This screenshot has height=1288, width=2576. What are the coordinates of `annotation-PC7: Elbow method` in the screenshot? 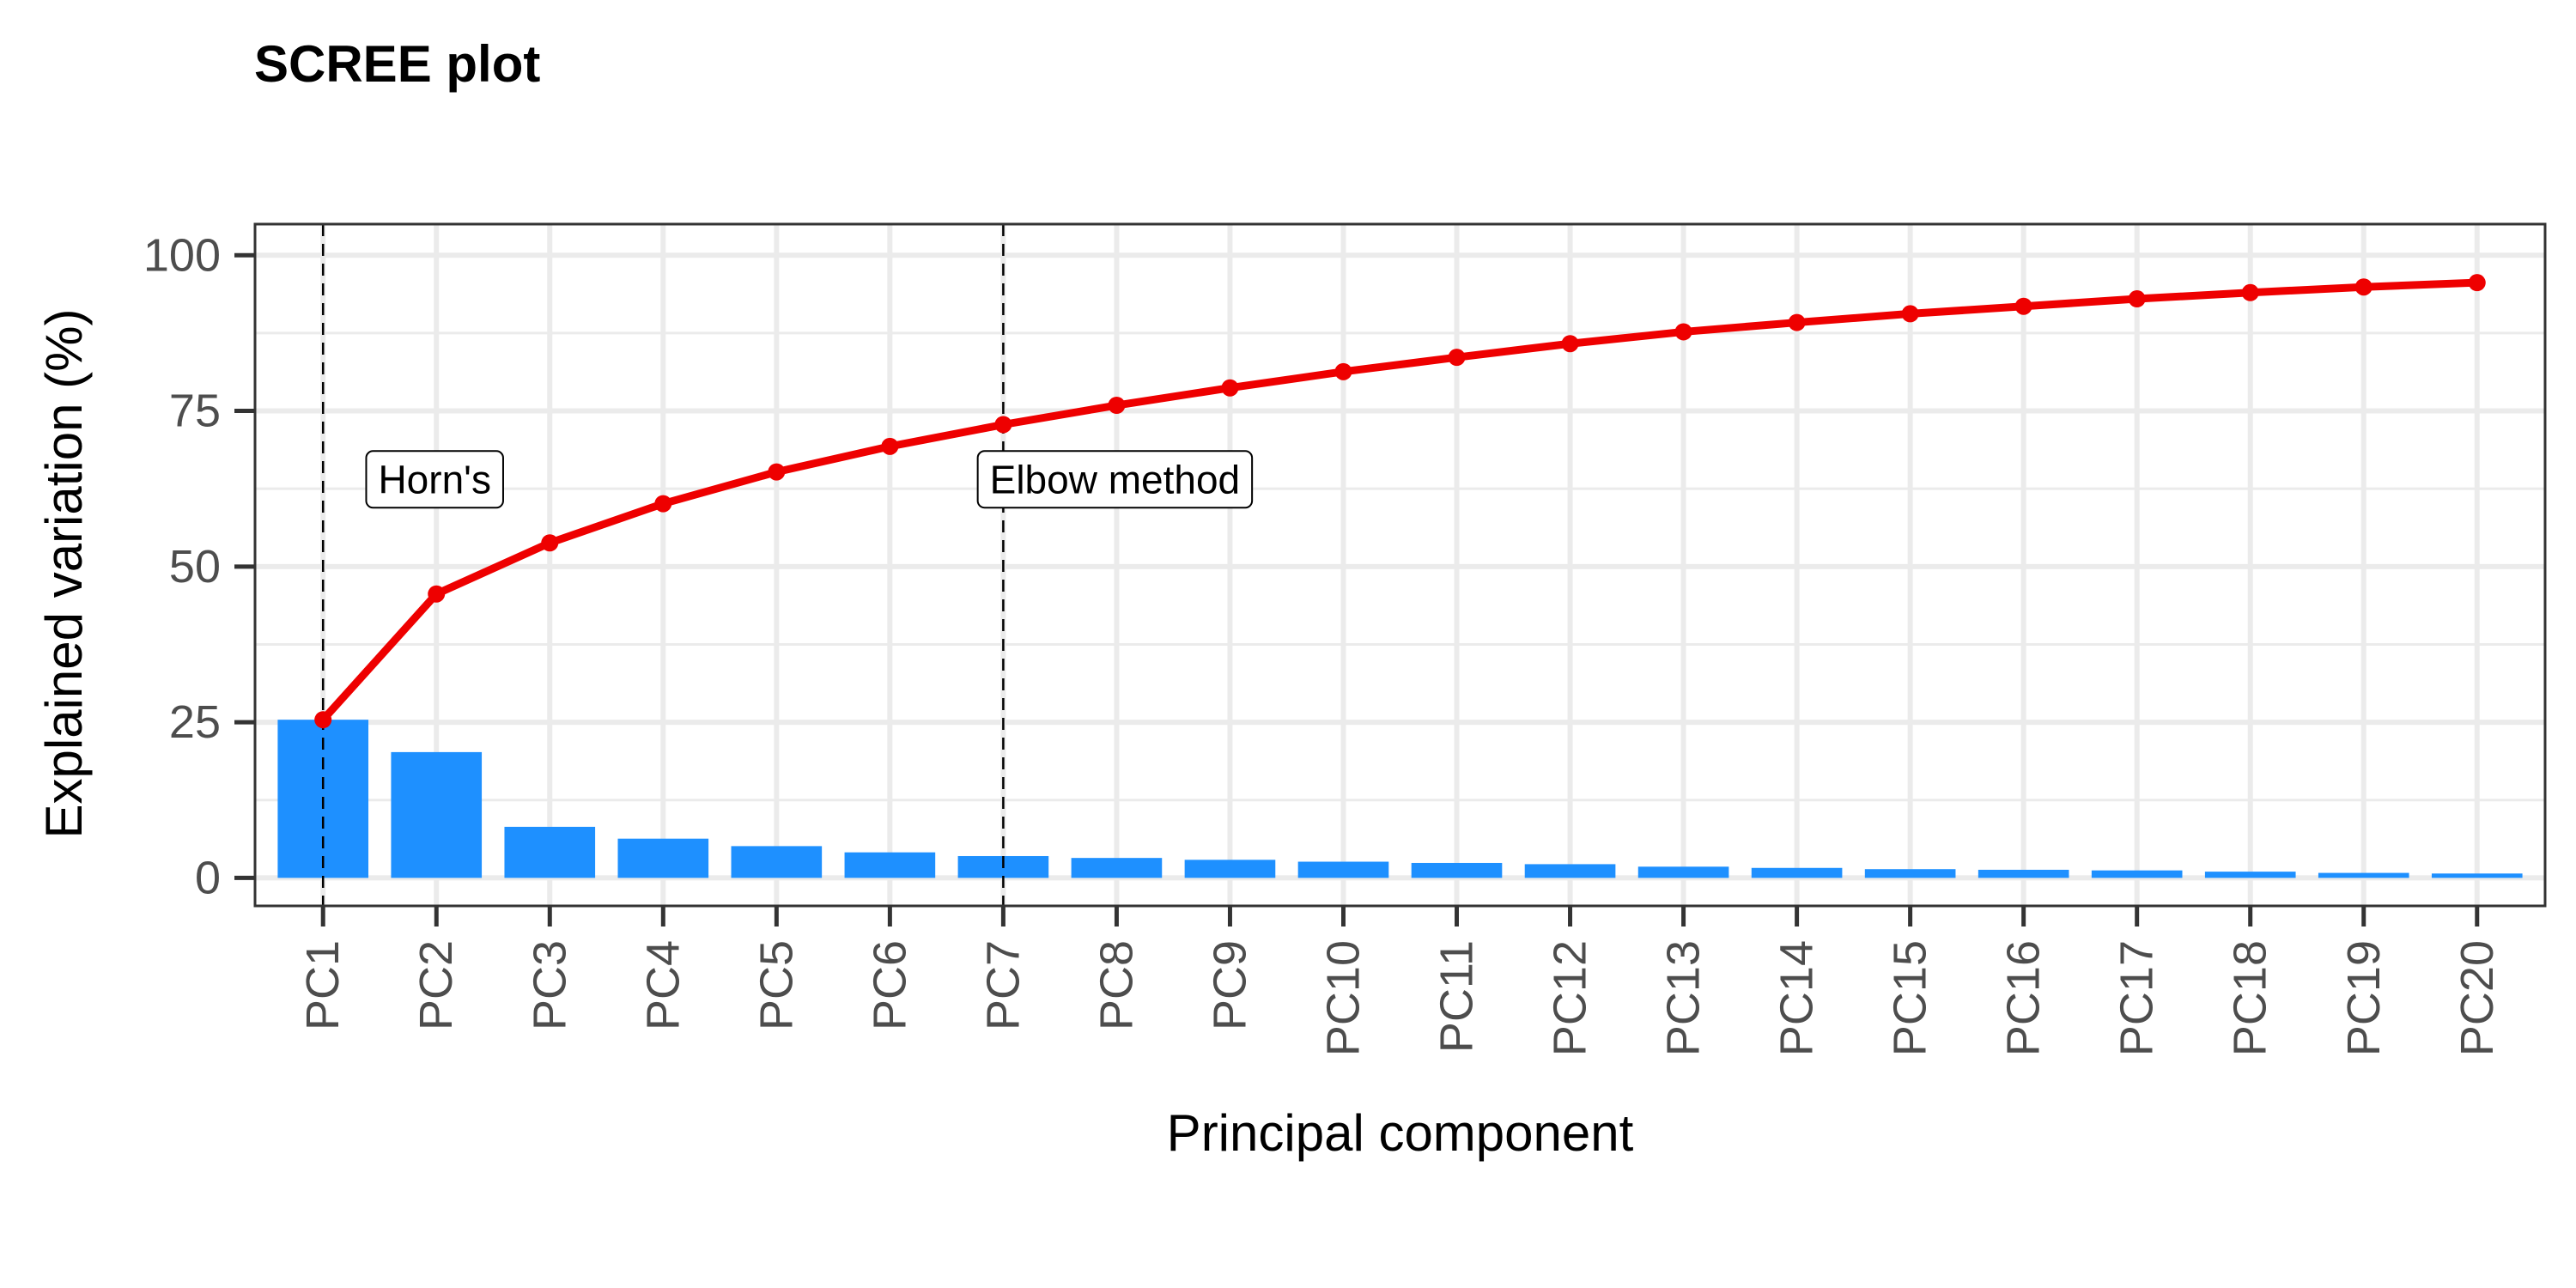 It's located at (1115, 479).